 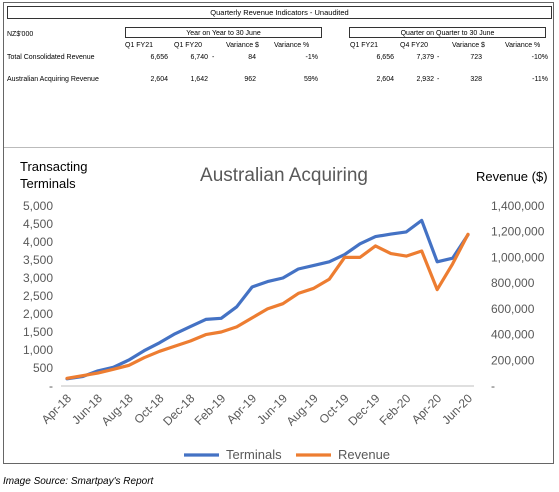 I want to click on row-label: Australian Acquiring Revenue, so click(x=53, y=79).